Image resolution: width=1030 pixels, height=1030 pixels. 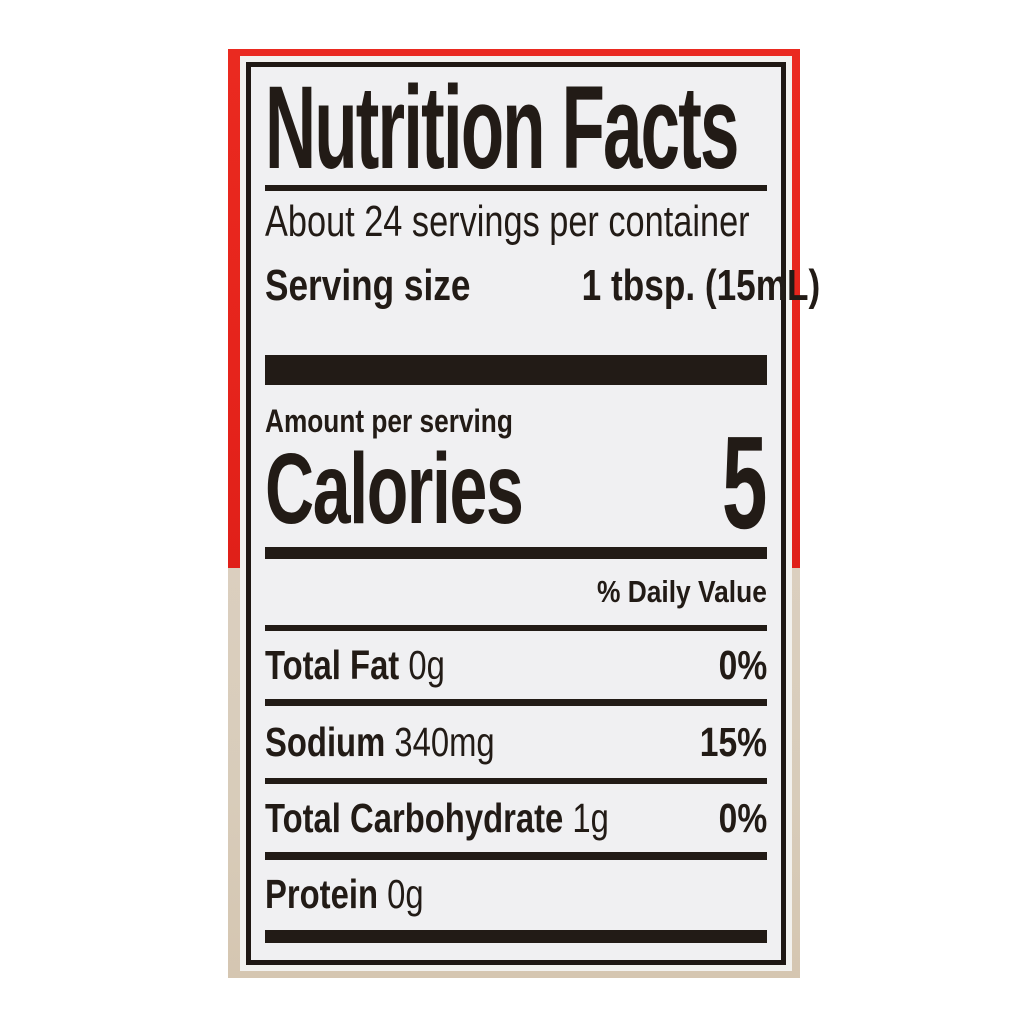 What do you see at coordinates (516, 370) in the screenshot?
I see `section-separator-bar` at bounding box center [516, 370].